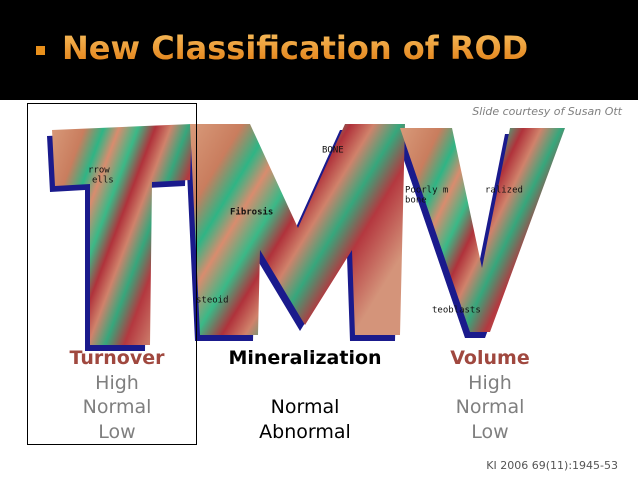  I want to click on figure-label: ralized, so click(504, 191).